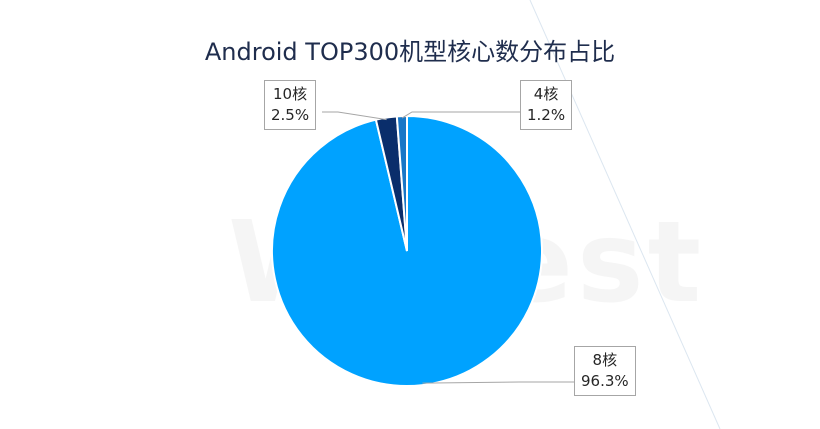  What do you see at coordinates (410, 52) in the screenshot?
I see `chart-title: Android TOP300机型核心数分布占比` at bounding box center [410, 52].